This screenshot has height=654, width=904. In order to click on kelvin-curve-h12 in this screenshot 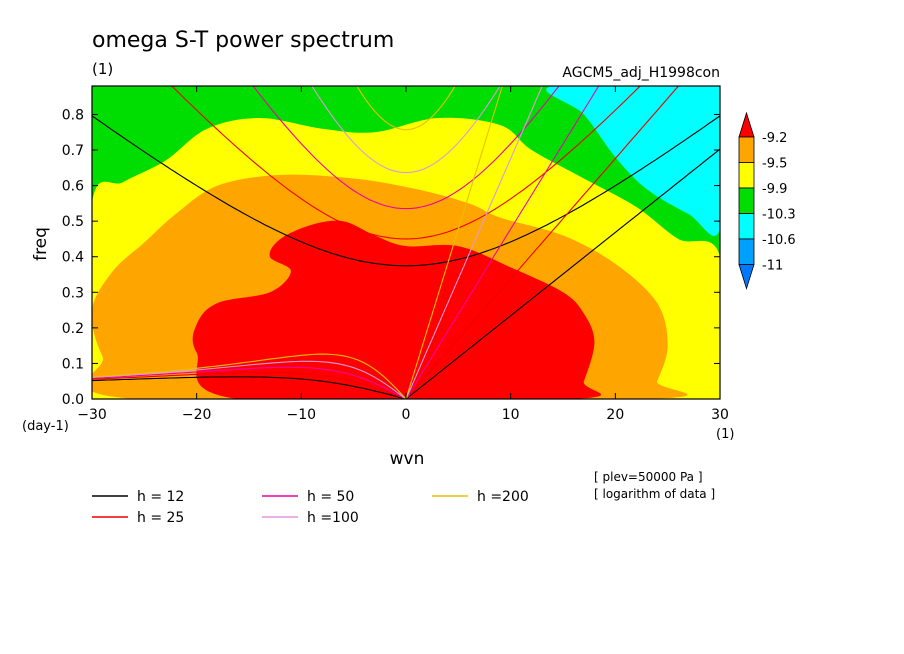, I will do `click(562, 273)`.